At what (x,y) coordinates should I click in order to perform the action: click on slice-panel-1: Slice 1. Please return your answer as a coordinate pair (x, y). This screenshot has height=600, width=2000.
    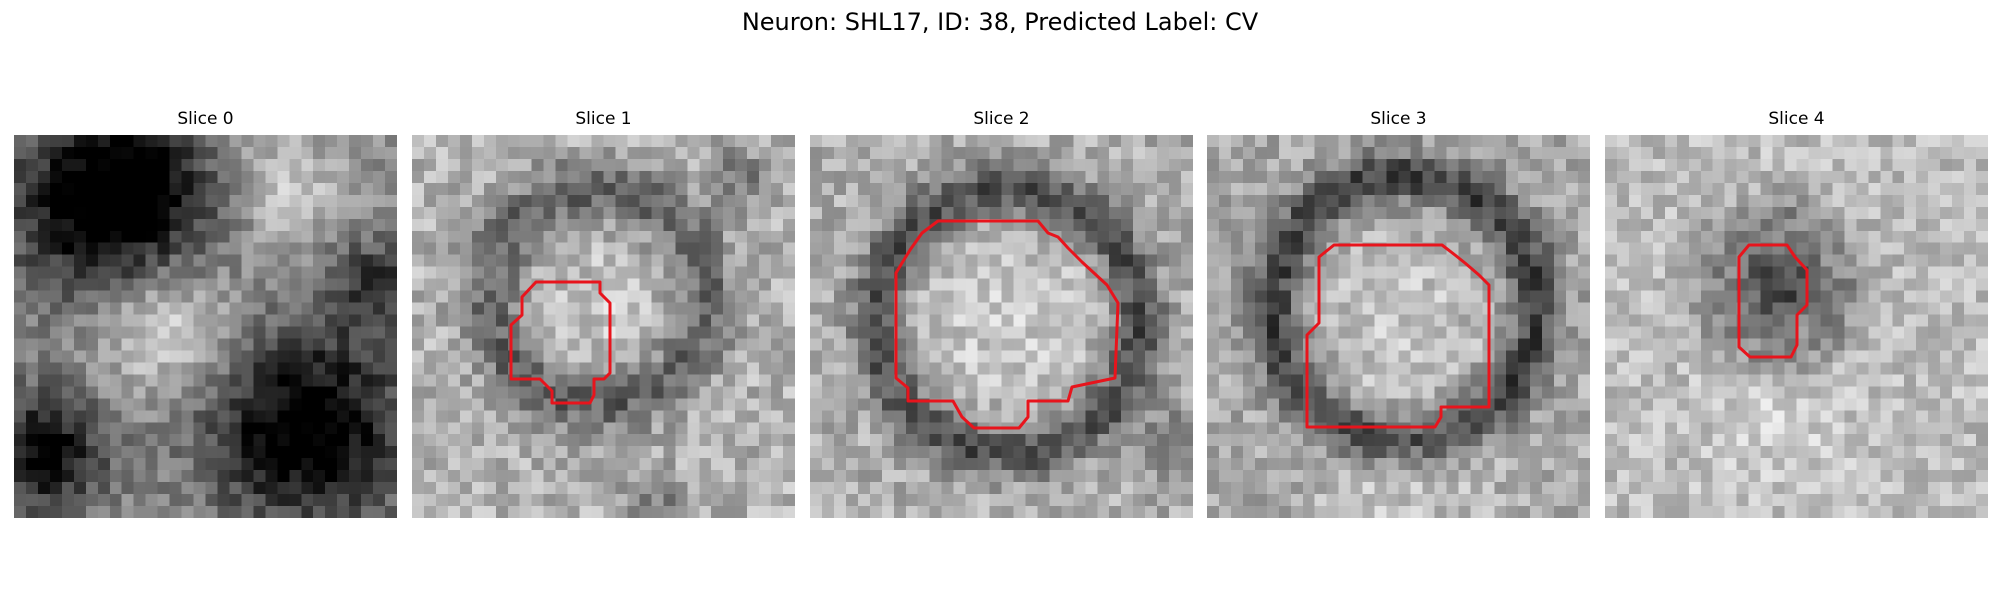
    Looking at the image, I should click on (603, 312).